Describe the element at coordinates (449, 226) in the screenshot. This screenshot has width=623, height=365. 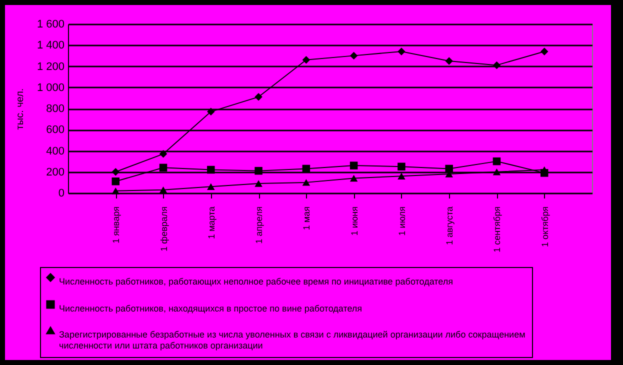
I see `x-tick-label: 1 августа` at that location.